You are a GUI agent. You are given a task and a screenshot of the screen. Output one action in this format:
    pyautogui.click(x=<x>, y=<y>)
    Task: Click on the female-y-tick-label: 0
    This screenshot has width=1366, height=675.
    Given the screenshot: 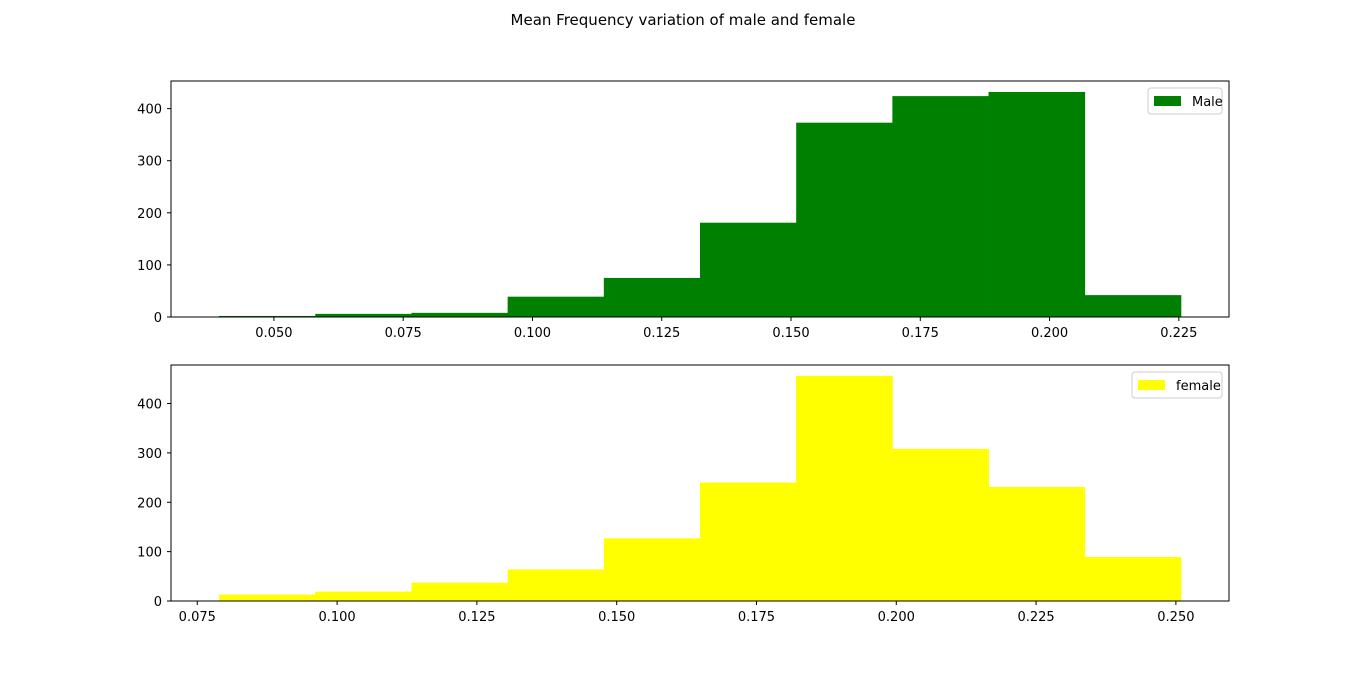 What is the action you would take?
    pyautogui.click(x=158, y=602)
    